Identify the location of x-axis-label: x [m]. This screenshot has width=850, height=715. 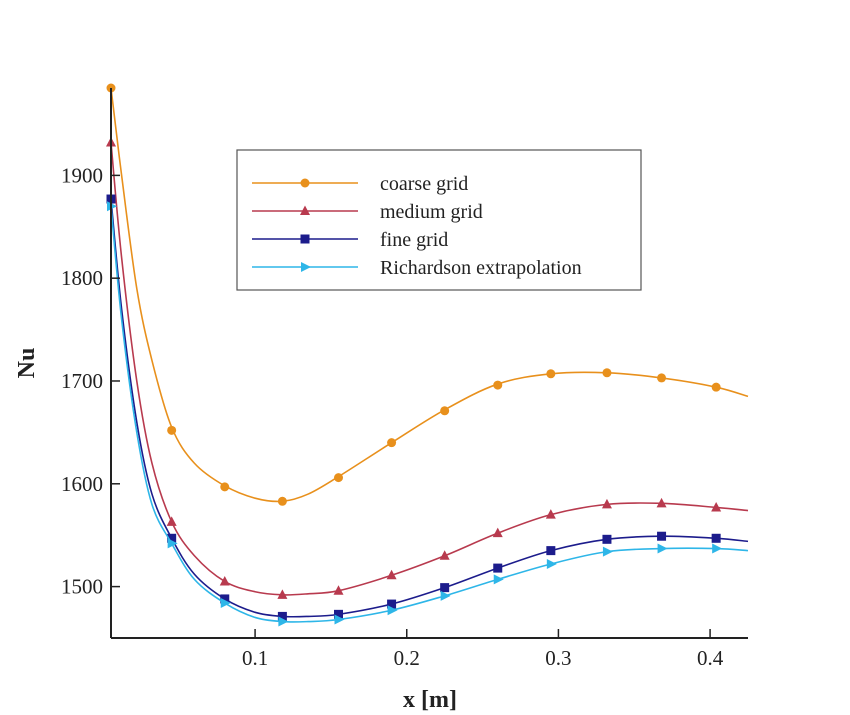
(430, 700).